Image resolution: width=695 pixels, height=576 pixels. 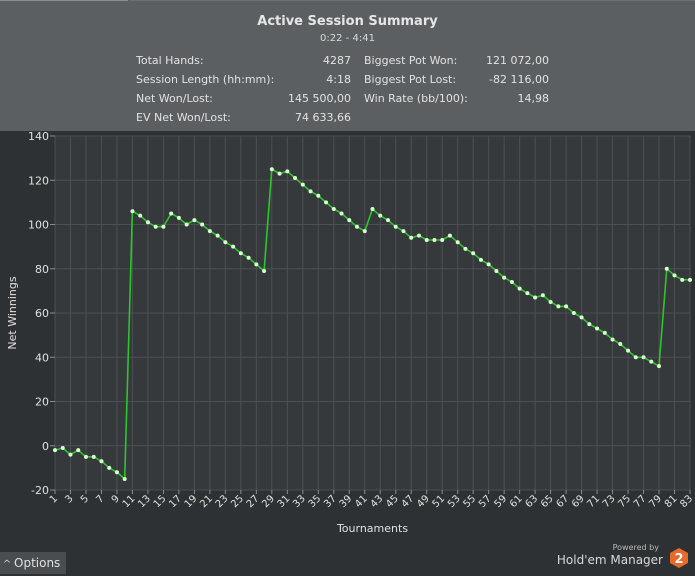 I want to click on summary-title: Active Session Summary, so click(x=347, y=21).